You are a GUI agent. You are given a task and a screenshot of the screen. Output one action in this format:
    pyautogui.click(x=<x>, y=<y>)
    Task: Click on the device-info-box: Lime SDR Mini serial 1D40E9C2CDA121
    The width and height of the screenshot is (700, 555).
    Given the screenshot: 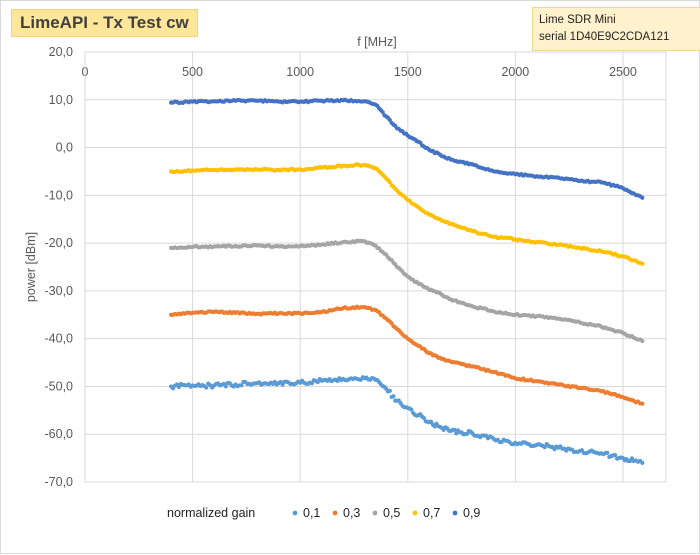 What is the action you would take?
    pyautogui.click(x=616, y=29)
    